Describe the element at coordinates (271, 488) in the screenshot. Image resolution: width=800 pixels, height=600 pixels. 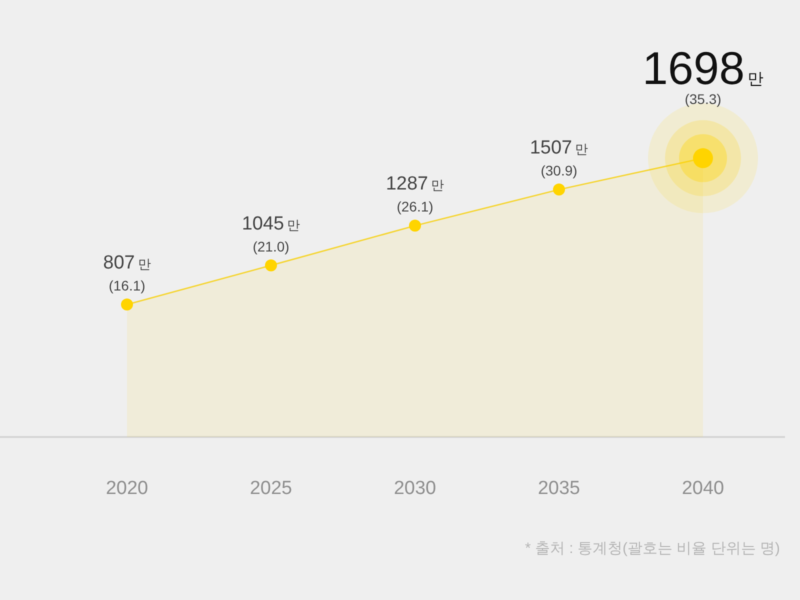
I see `x-tick-label: 2025` at that location.